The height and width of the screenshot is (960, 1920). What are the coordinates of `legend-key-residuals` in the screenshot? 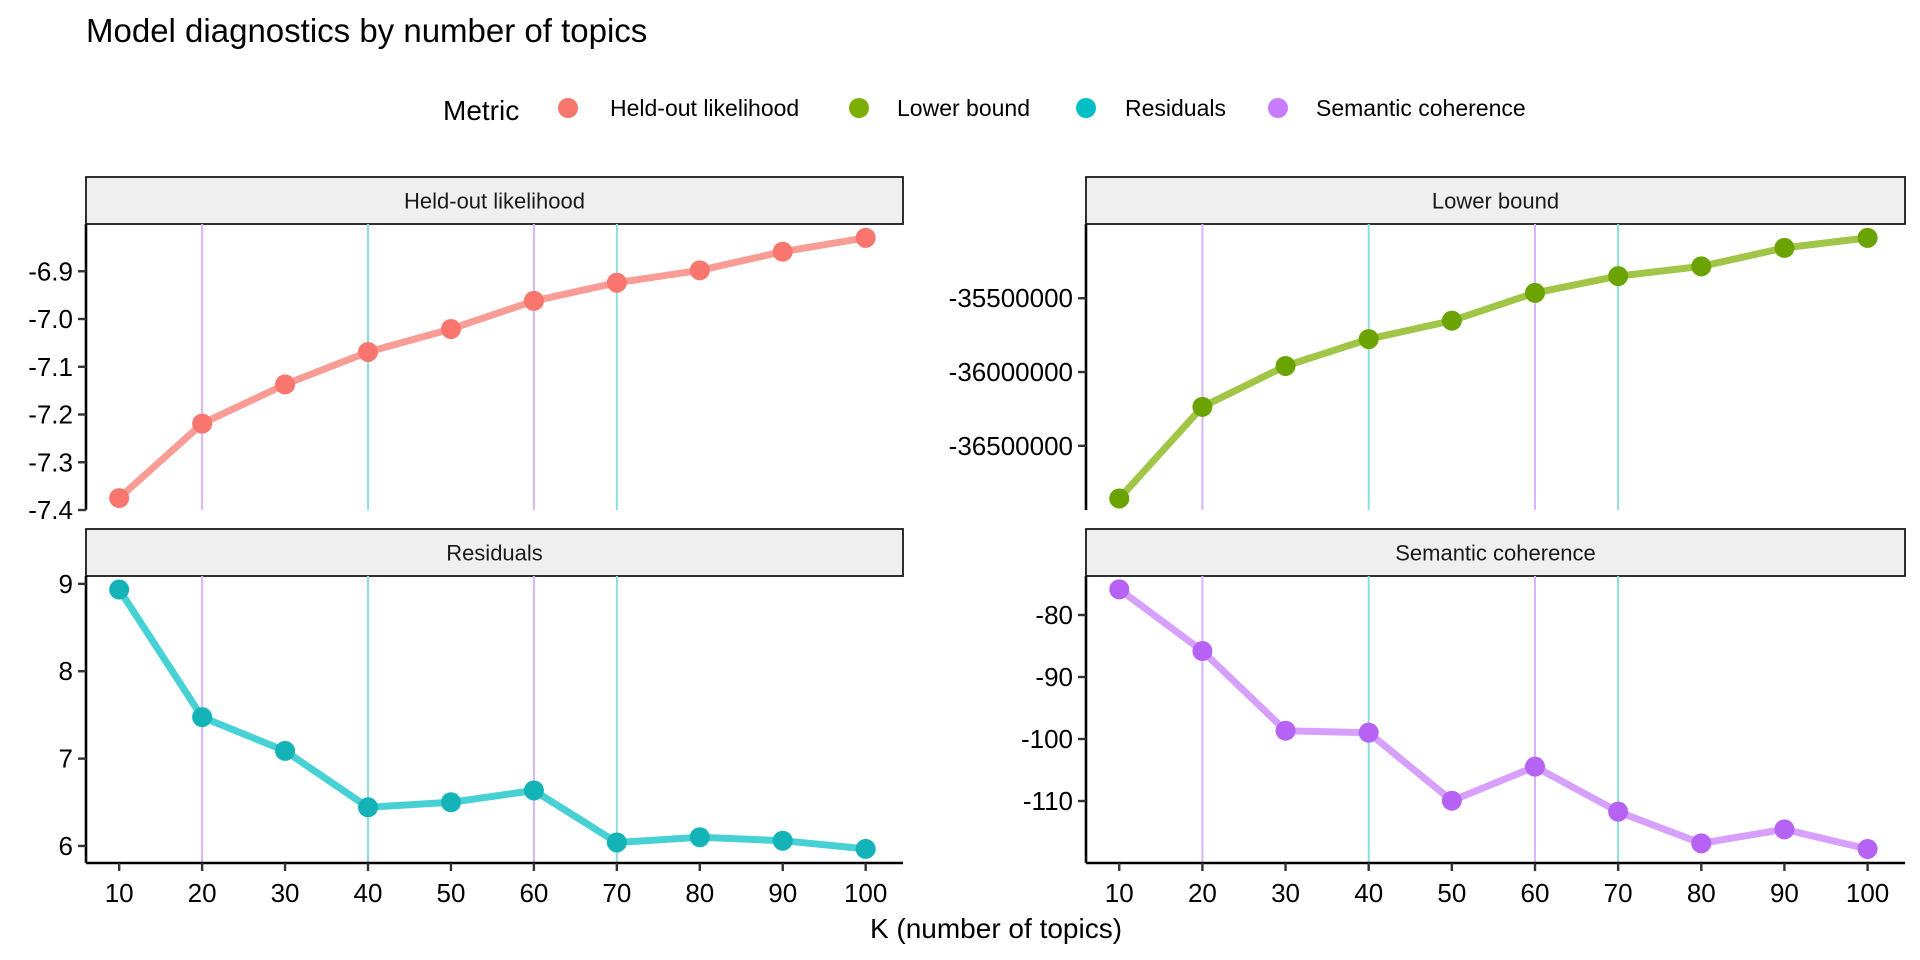 It's located at (1086, 108).